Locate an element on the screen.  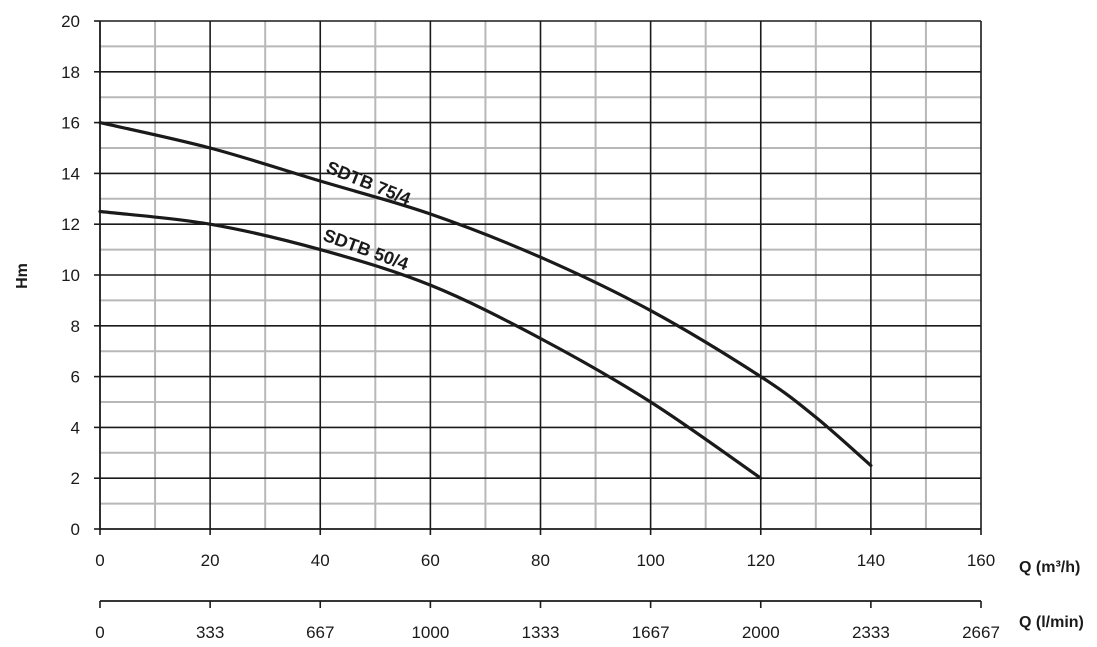
secondary-x-tick-label: 1000 is located at coordinates (430, 632).